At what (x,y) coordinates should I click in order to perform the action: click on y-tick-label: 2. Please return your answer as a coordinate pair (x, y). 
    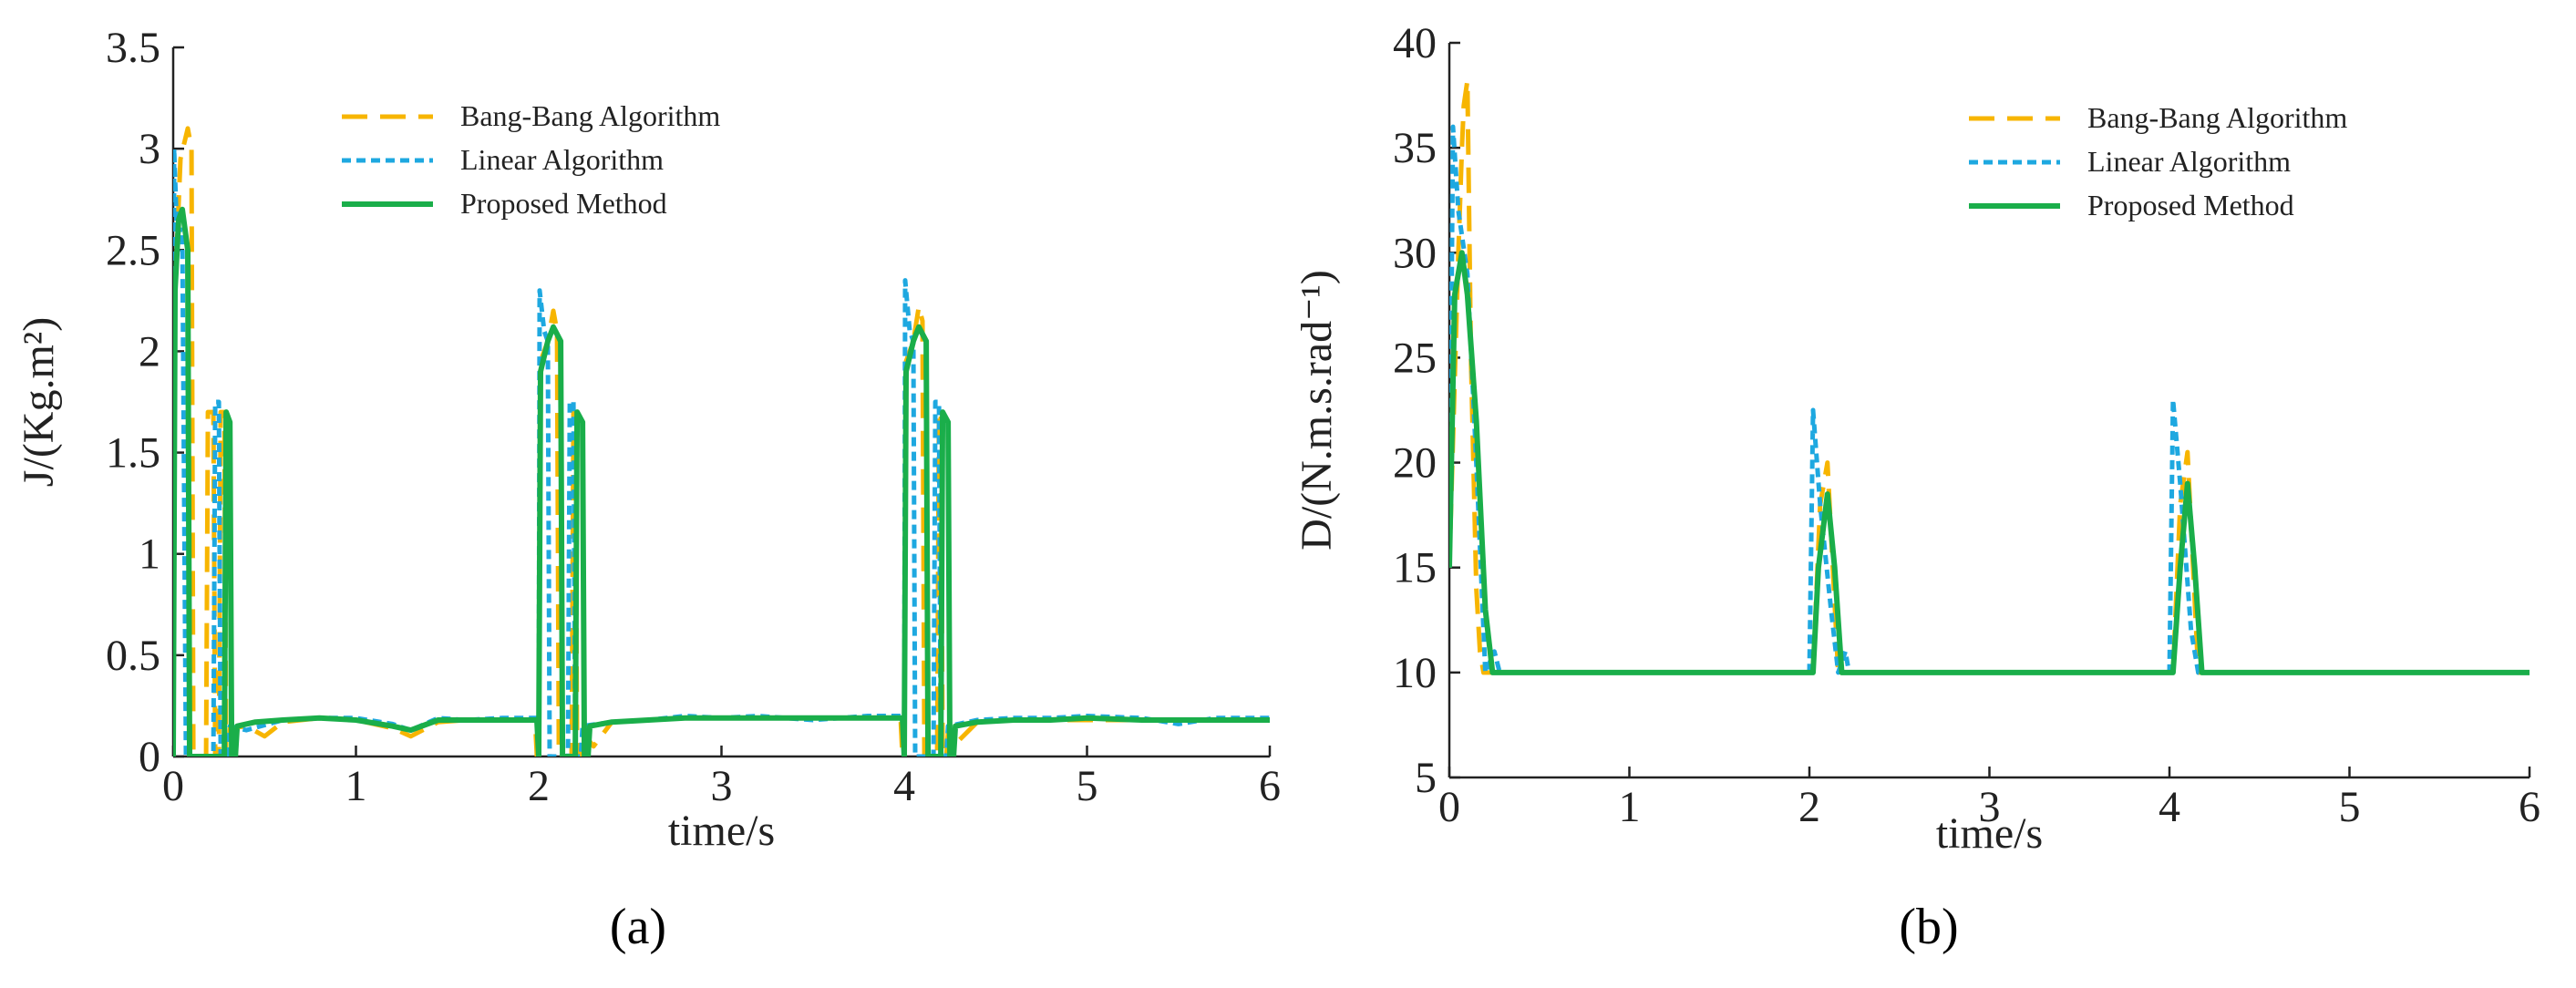
    Looking at the image, I should click on (149, 351).